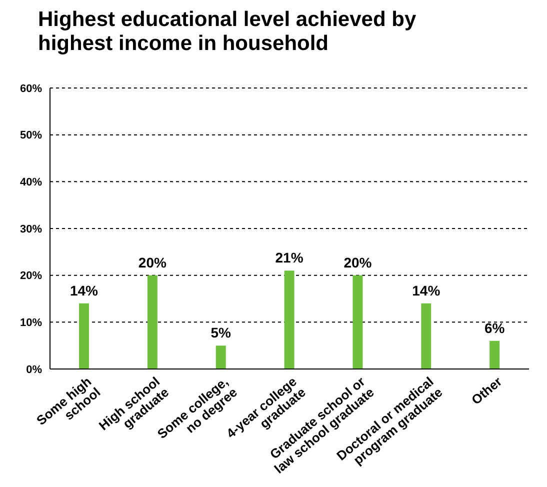 Image resolution: width=547 pixels, height=487 pixels. Describe the element at coordinates (31, 182) in the screenshot. I see `y-tick-label: 40%` at that location.